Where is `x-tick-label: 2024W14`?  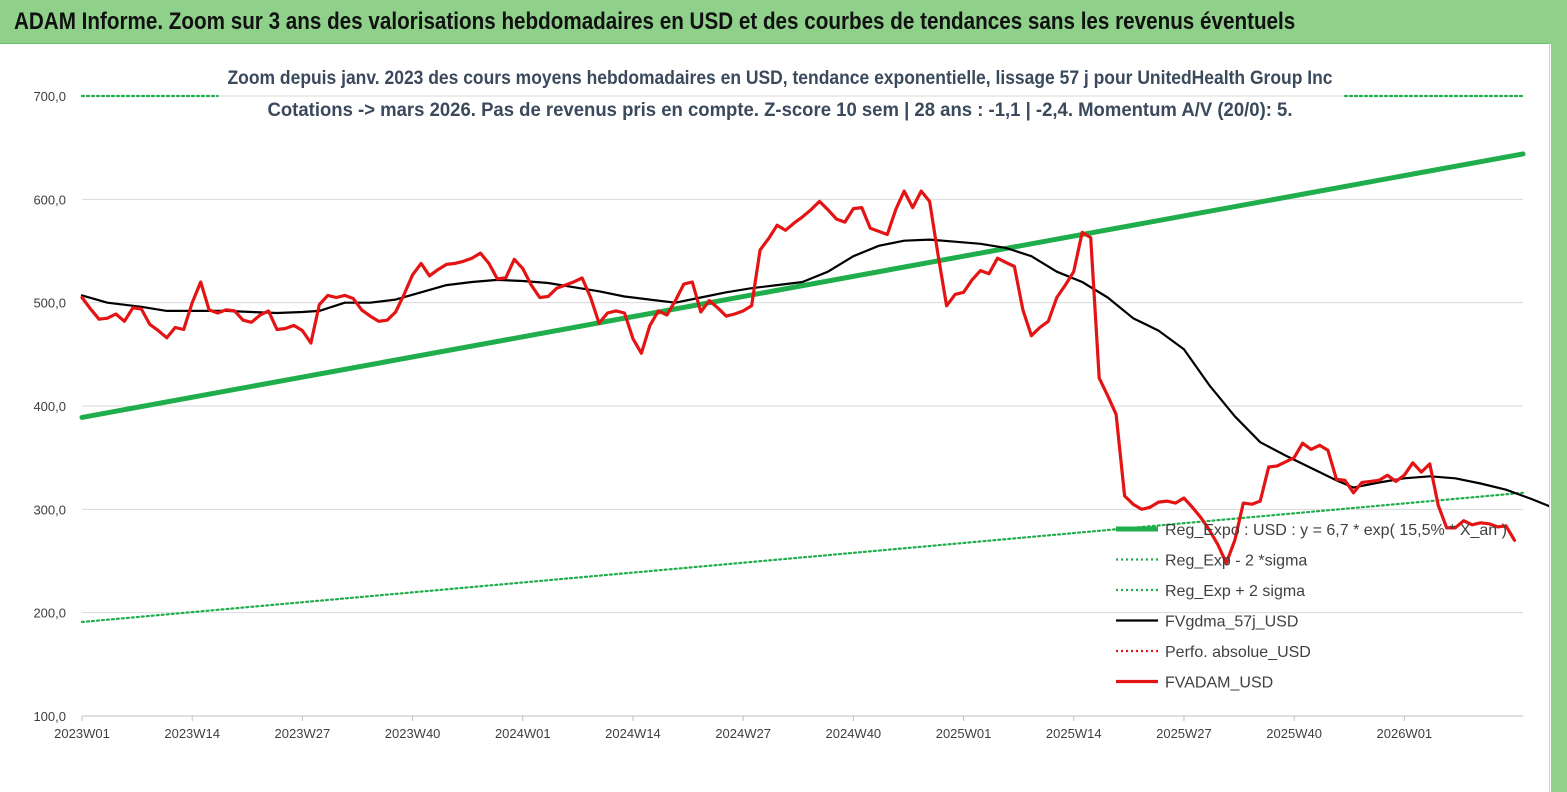 x-tick-label: 2024W14 is located at coordinates (633, 733).